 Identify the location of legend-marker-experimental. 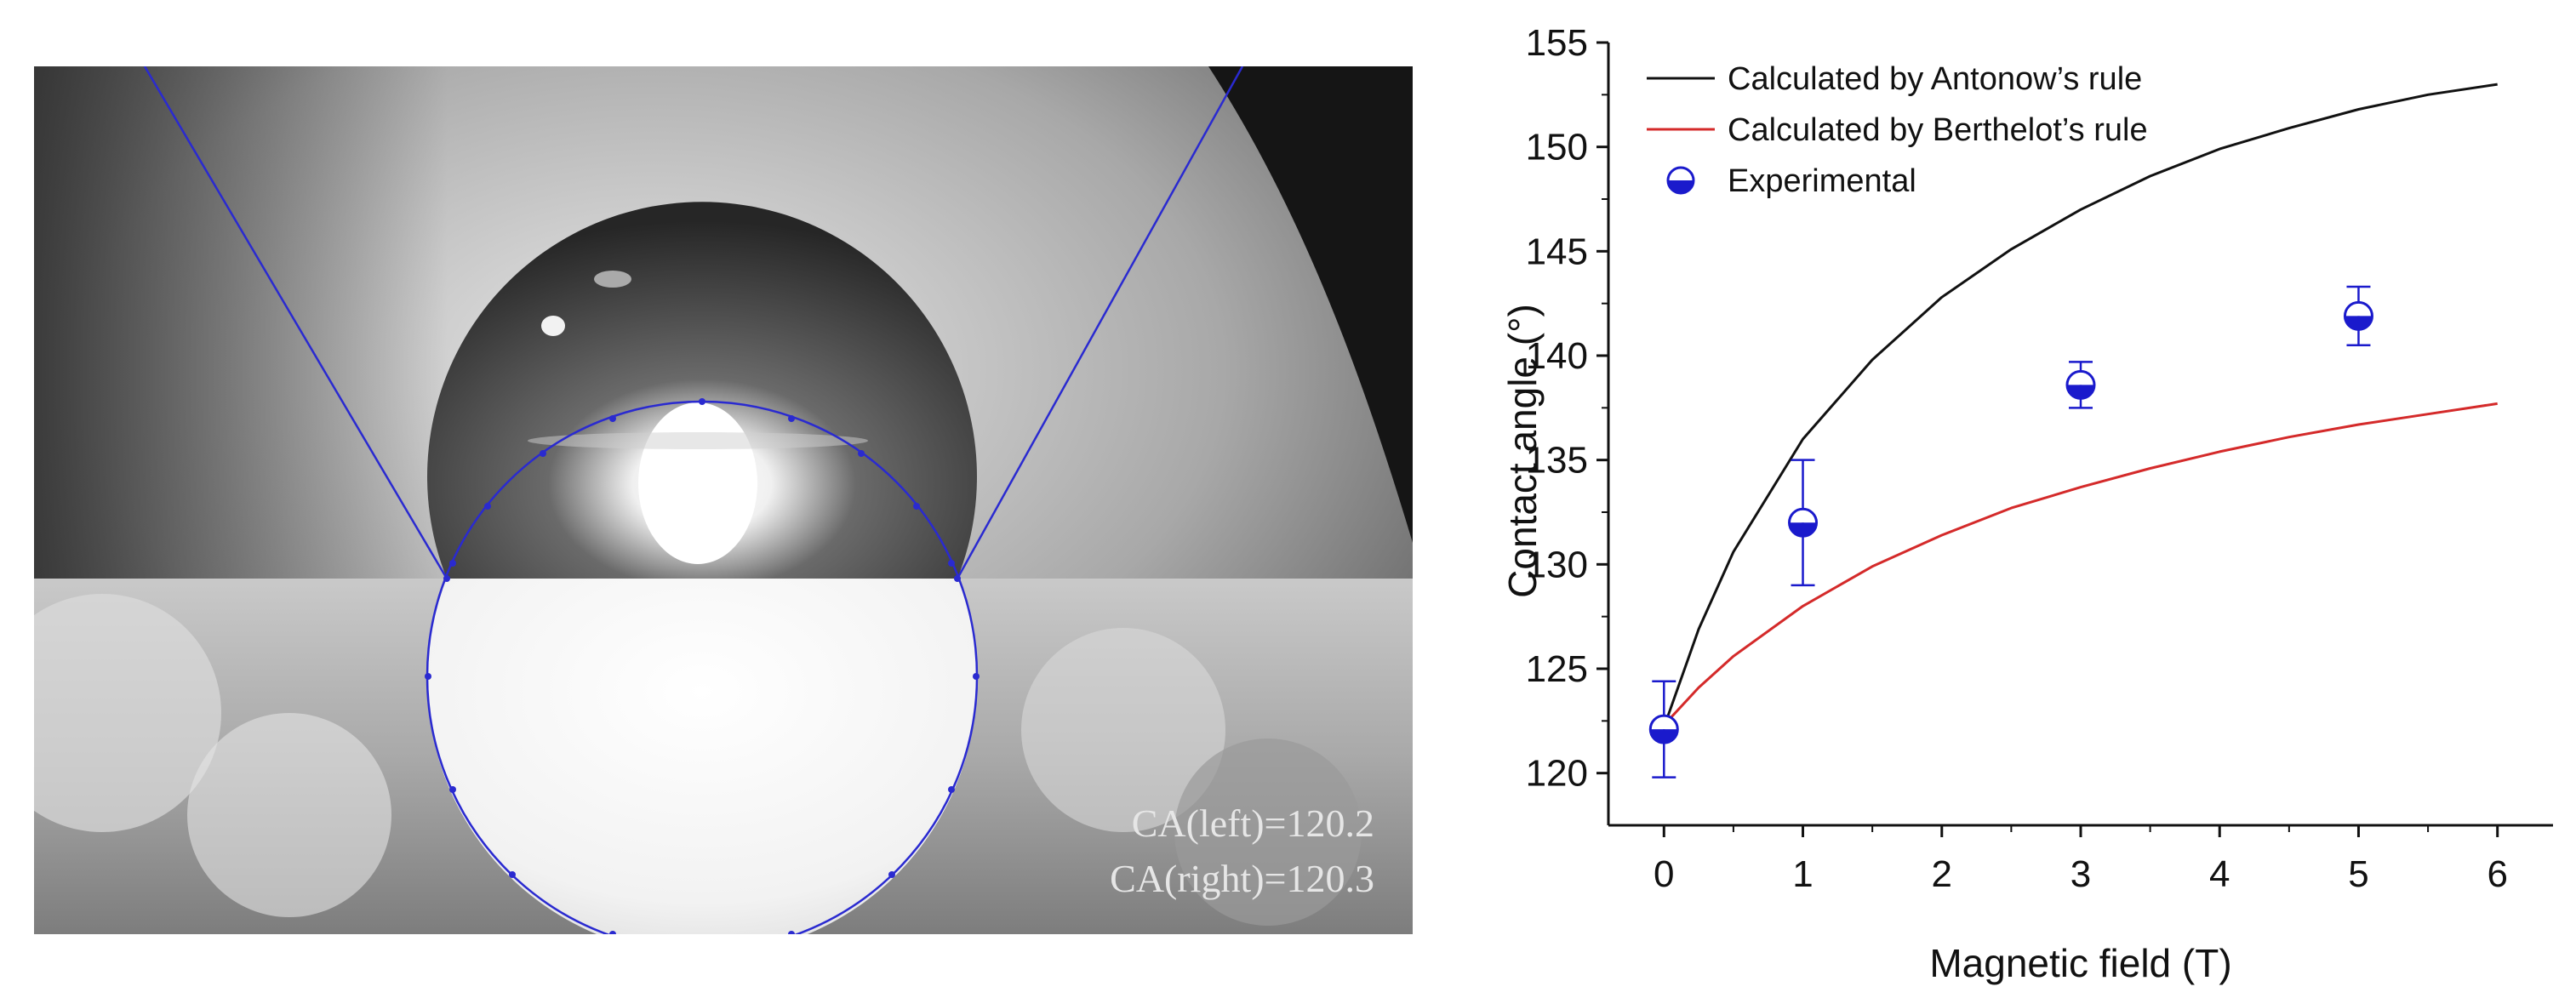
(1680, 180).